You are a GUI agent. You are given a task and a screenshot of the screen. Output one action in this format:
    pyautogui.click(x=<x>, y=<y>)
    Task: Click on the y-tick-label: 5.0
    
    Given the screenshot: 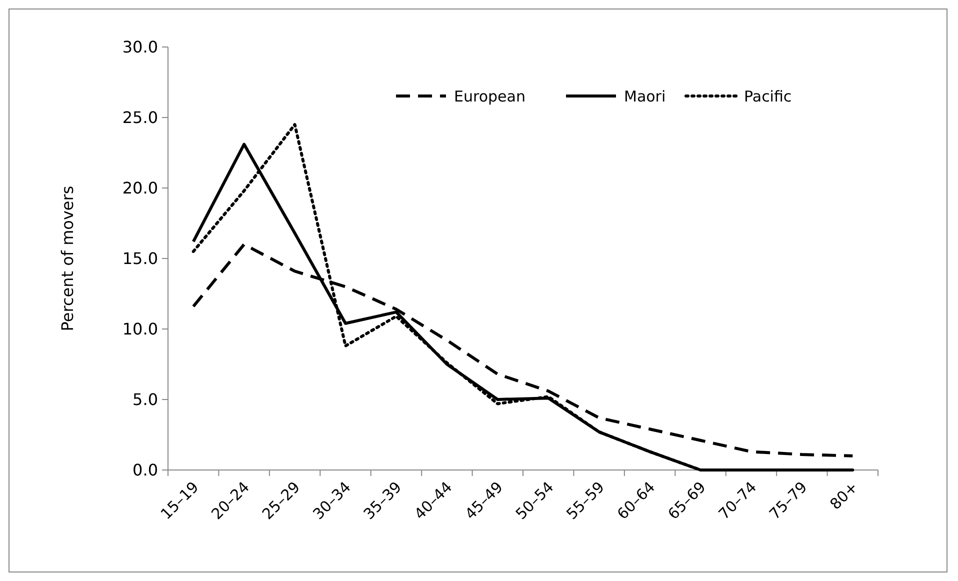 What is the action you would take?
    pyautogui.click(x=145, y=400)
    